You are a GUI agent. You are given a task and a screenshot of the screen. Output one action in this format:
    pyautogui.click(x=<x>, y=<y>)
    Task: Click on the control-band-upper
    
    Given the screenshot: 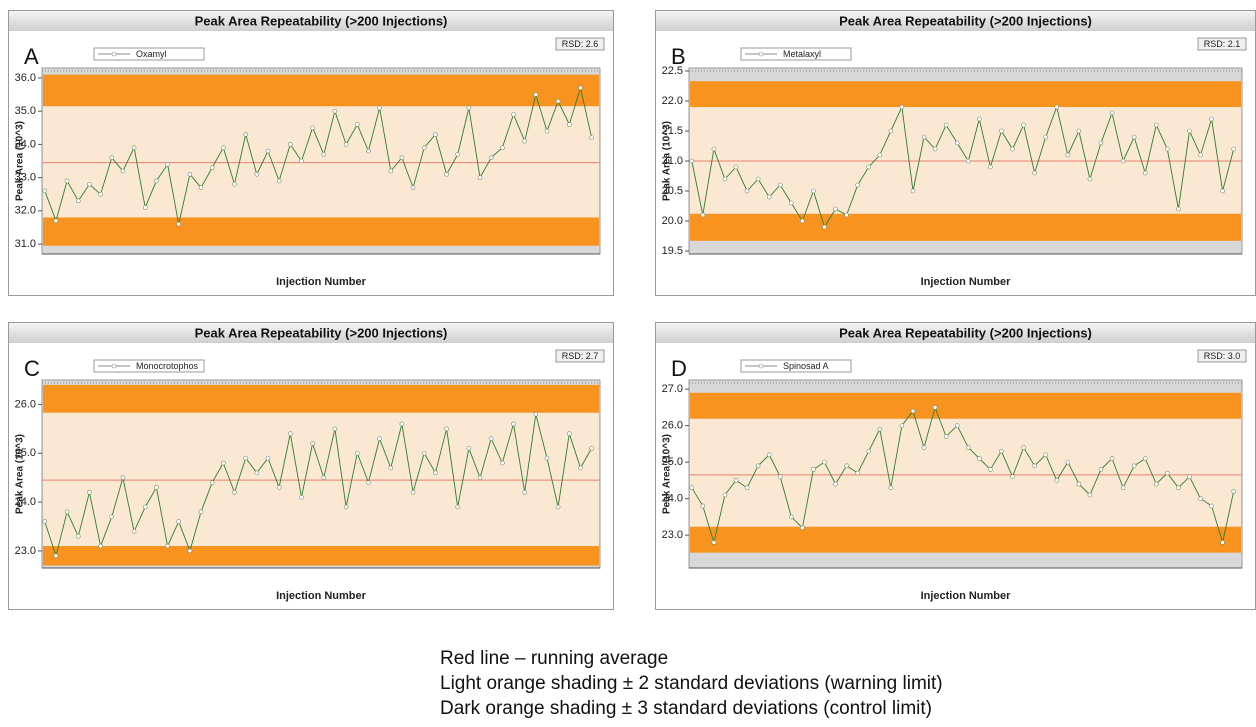 What is the action you would take?
    pyautogui.click(x=965, y=94)
    